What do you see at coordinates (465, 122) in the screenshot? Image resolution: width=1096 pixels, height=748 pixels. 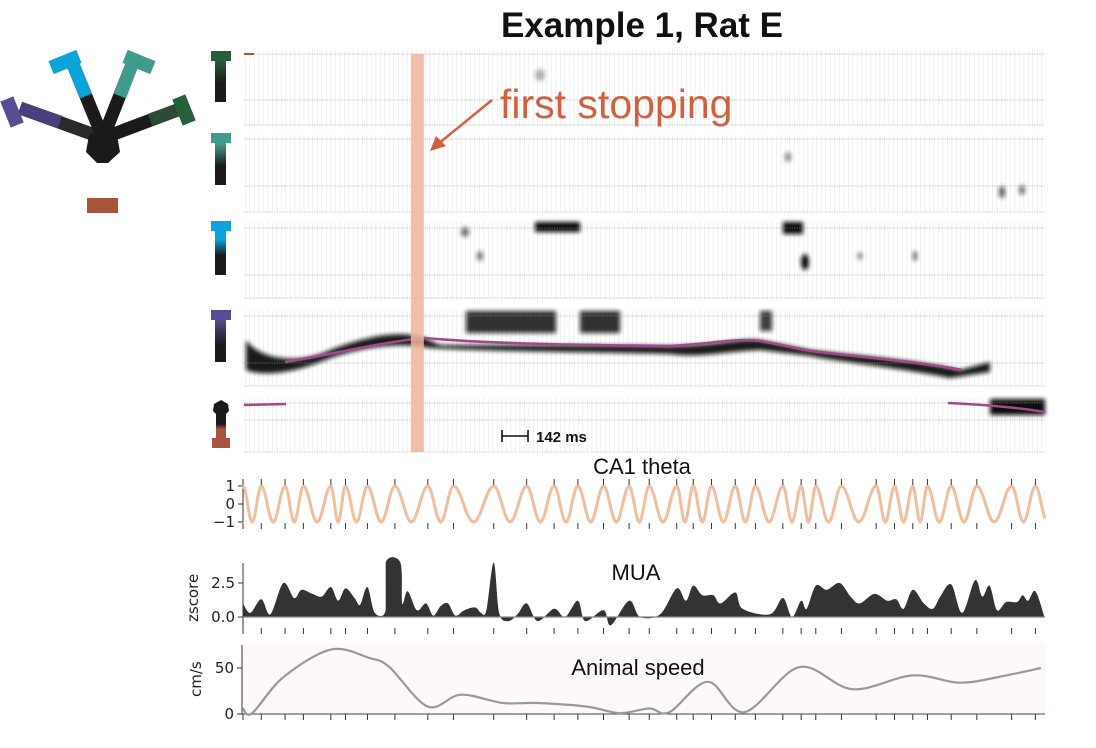 I see `arrow-icon` at bounding box center [465, 122].